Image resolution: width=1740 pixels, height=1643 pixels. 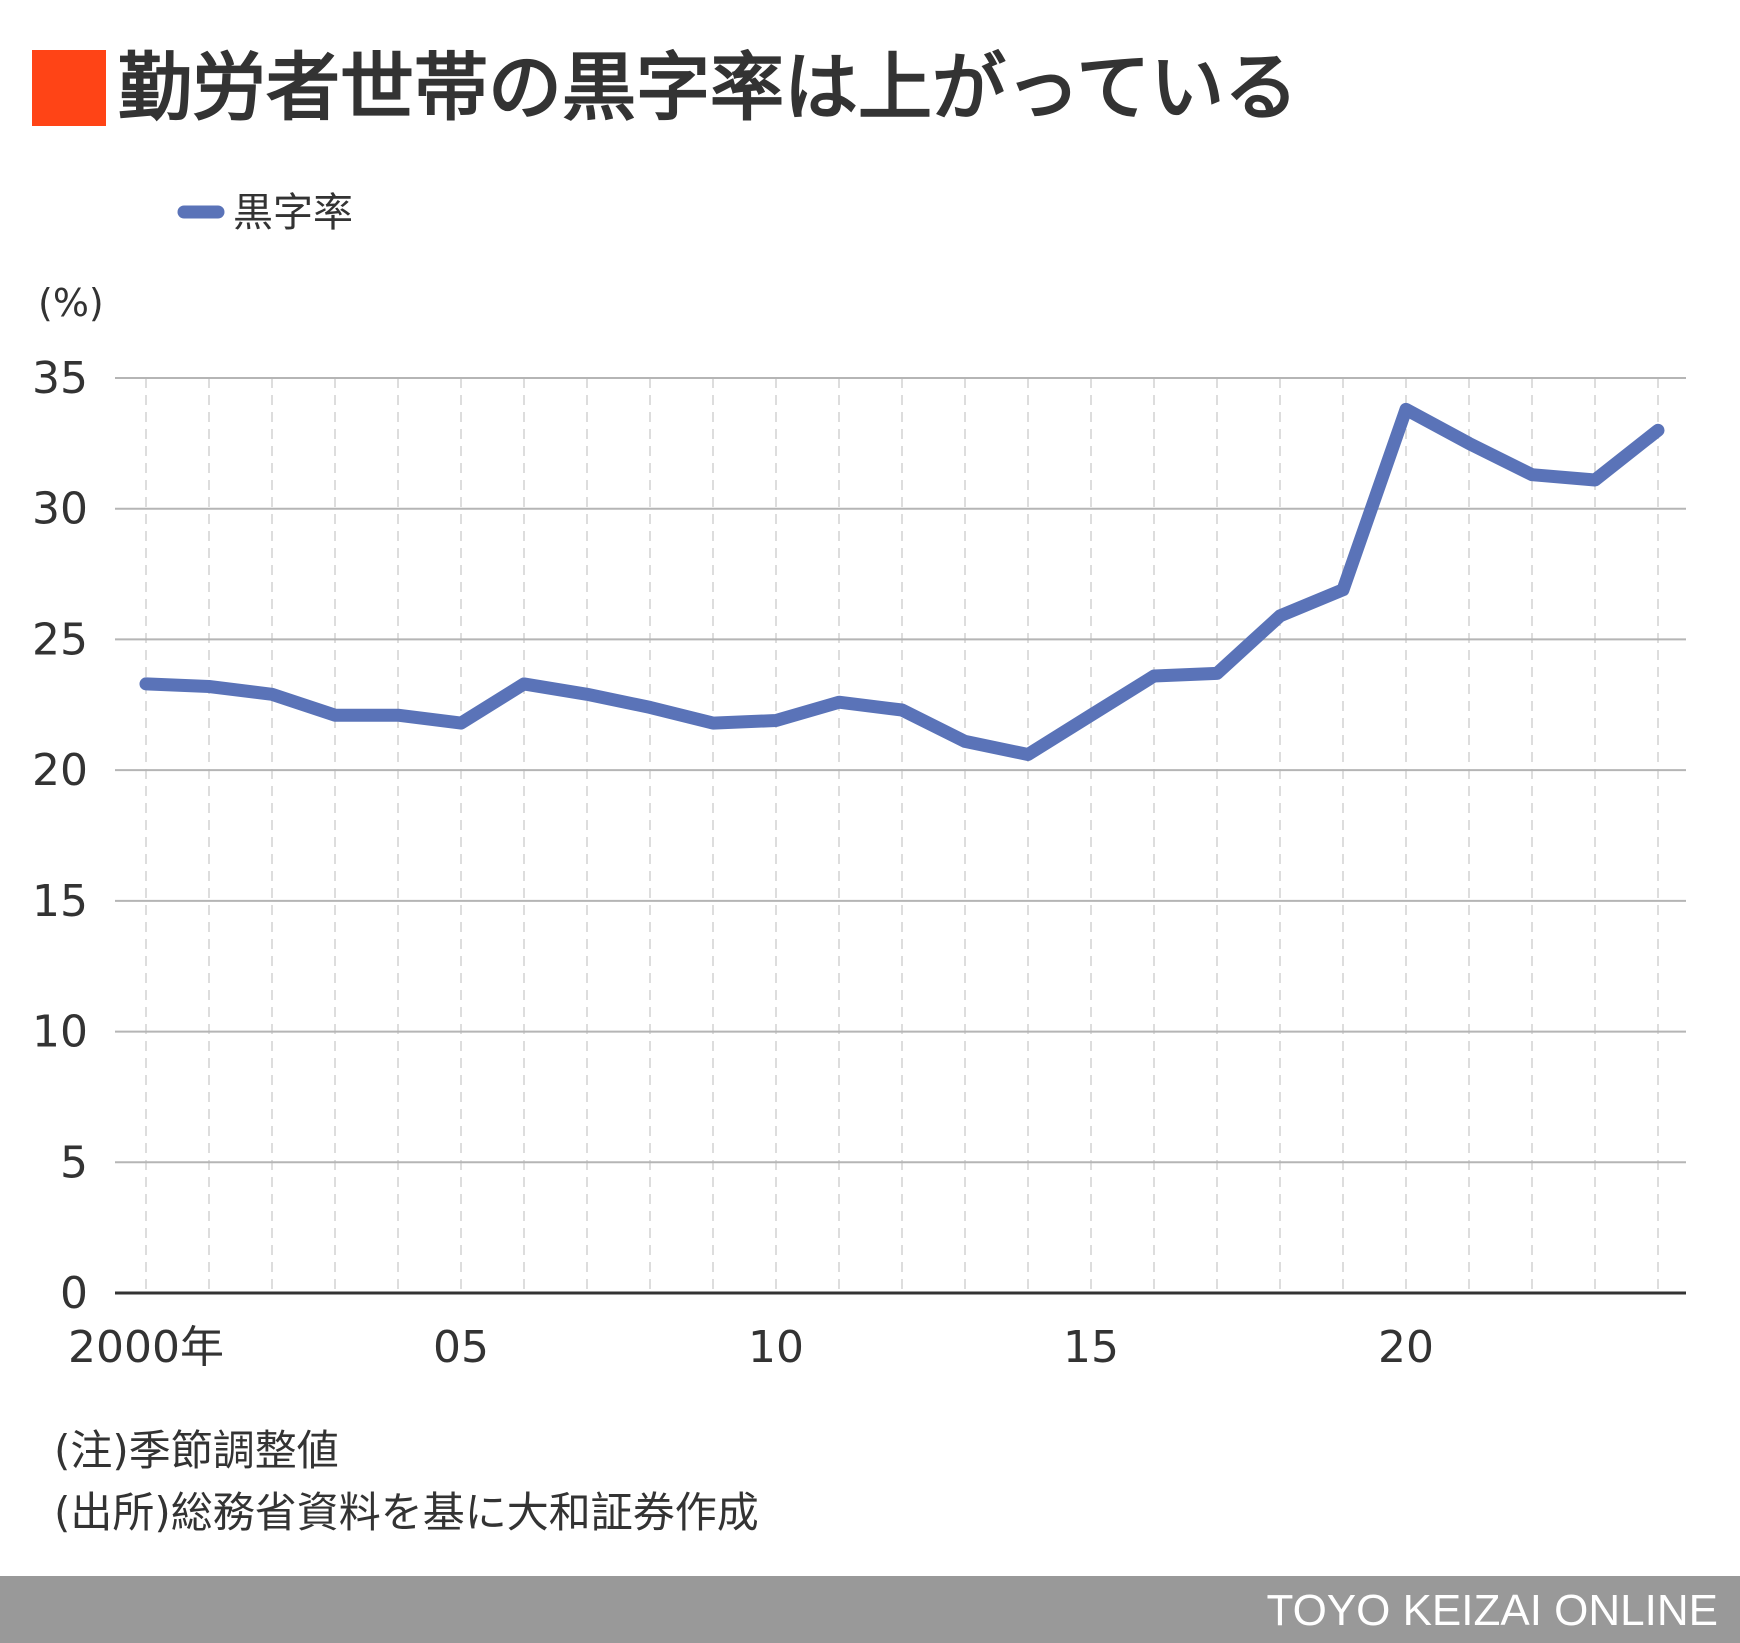 I want to click on legend: 黒字率, so click(x=265, y=213).